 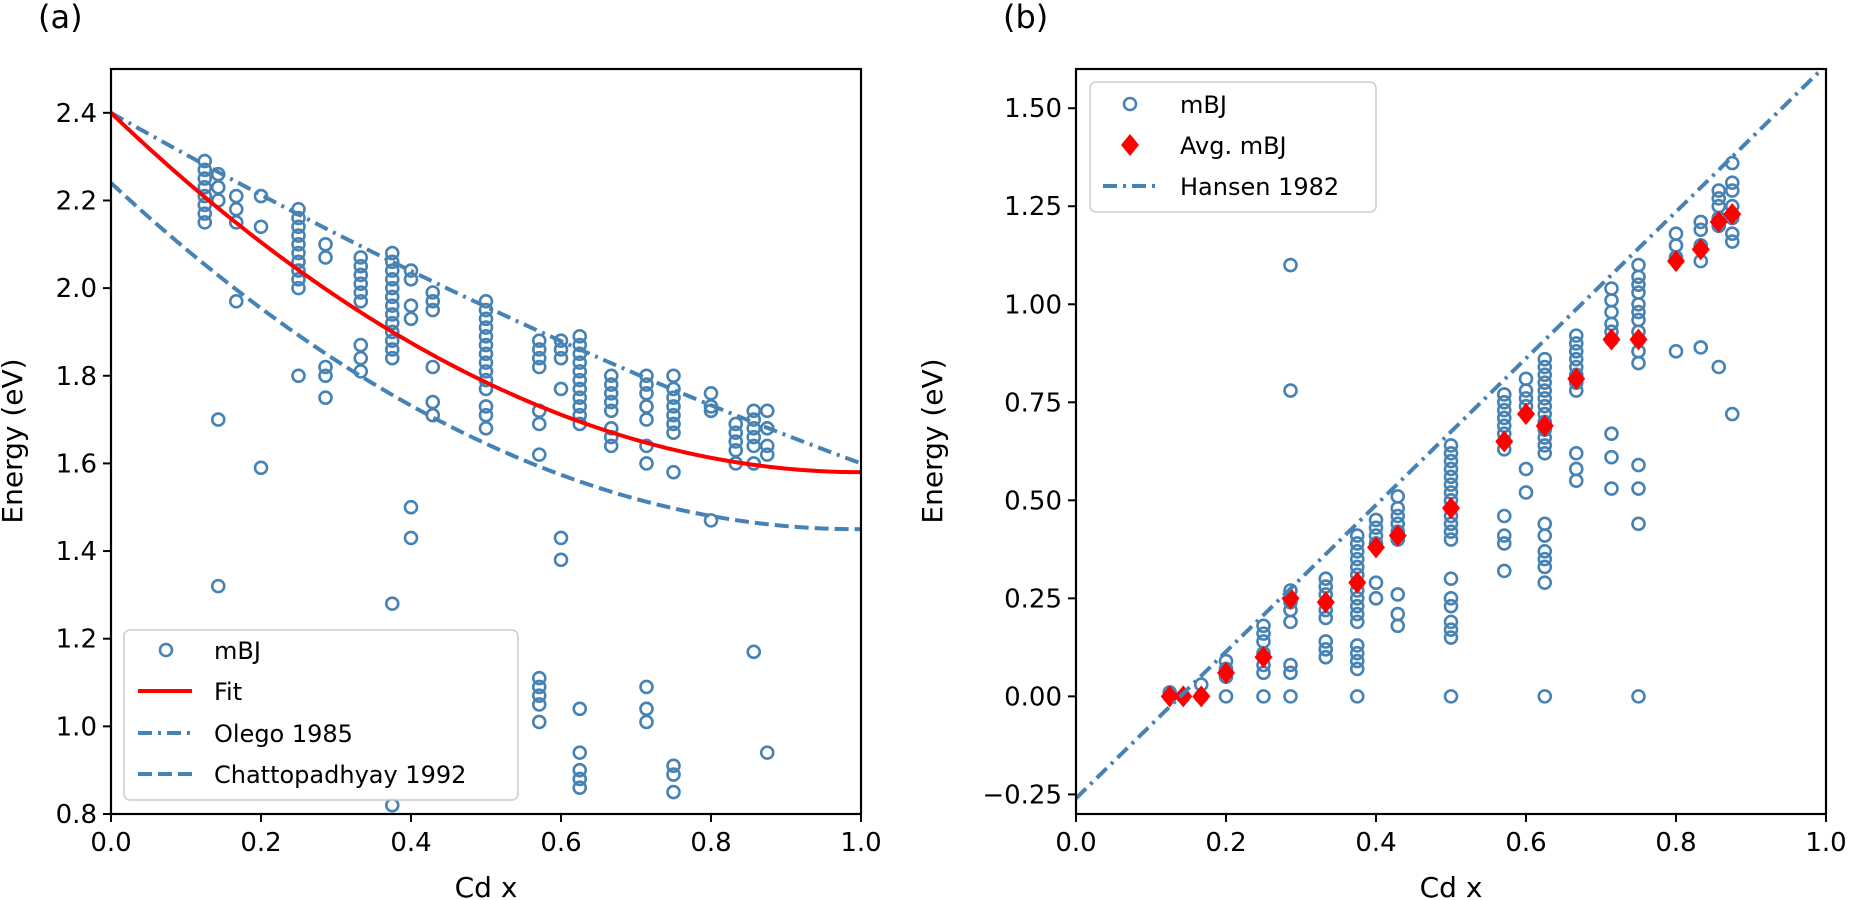 What do you see at coordinates (560, 843) in the screenshot?
I see `panel-a-x-tick-label: 0.6` at bounding box center [560, 843].